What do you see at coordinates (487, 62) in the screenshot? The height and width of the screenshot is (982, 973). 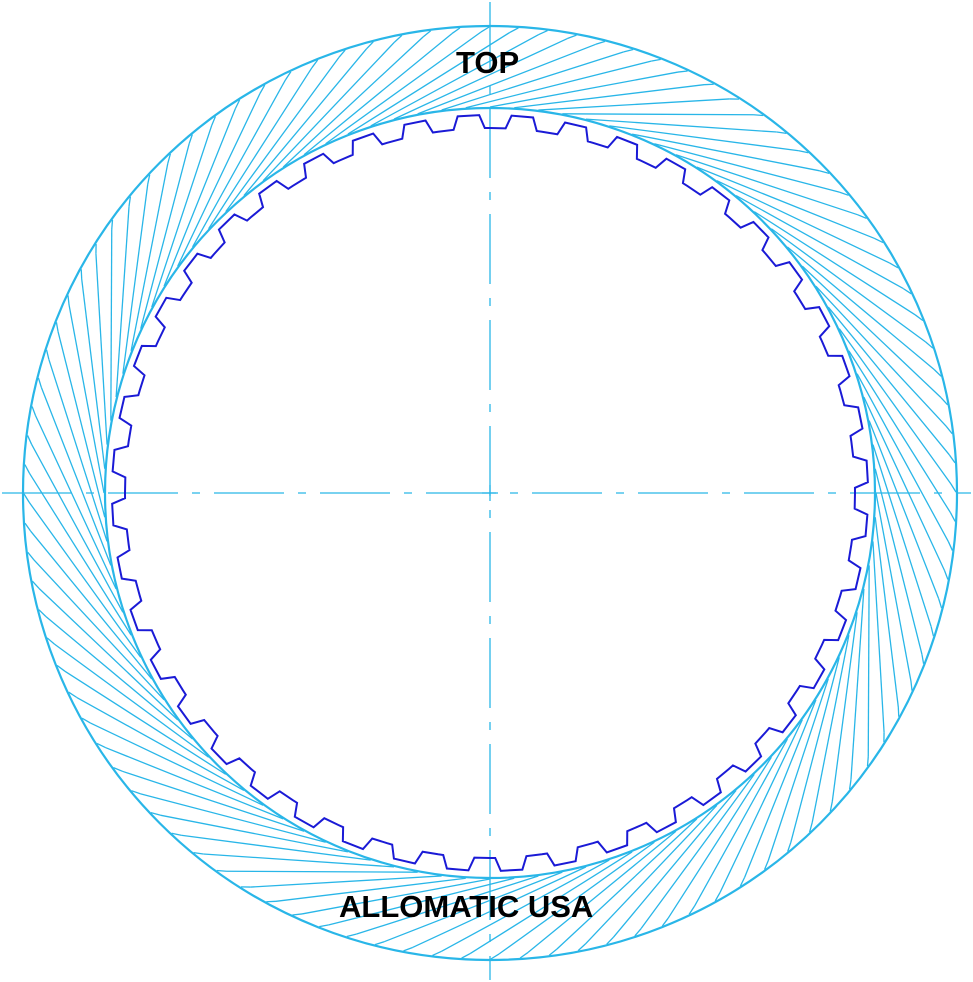 I see `top-label: TOP` at bounding box center [487, 62].